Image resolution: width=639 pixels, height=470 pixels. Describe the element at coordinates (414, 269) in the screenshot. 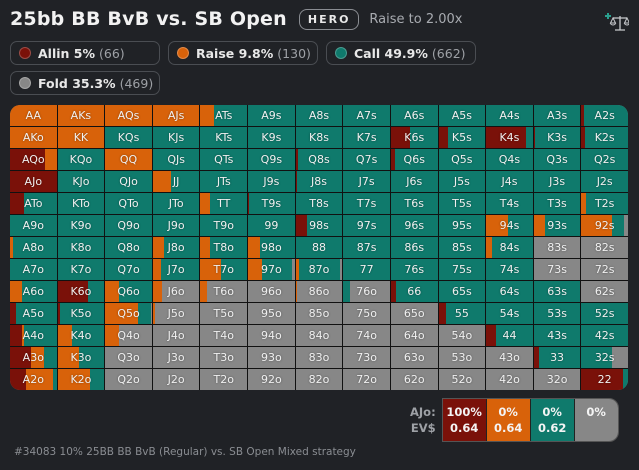

I see `hand-cell-76s: 76s` at that location.